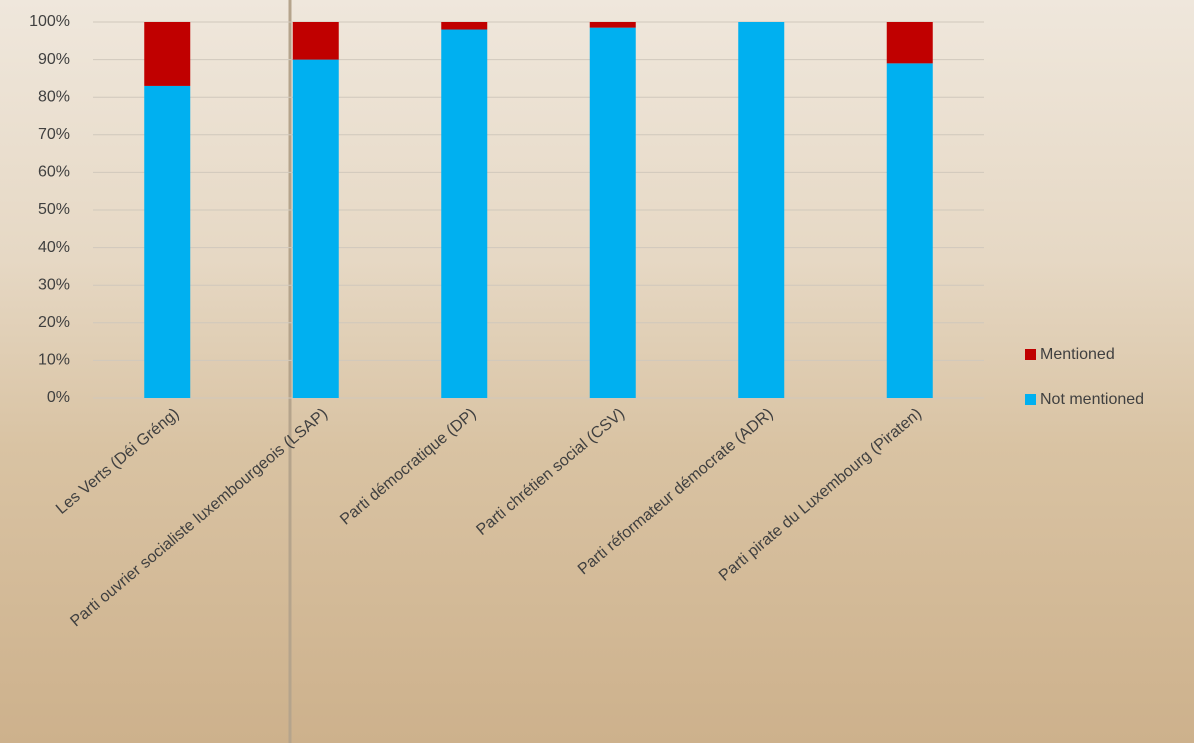 The width and height of the screenshot is (1194, 743). Describe the element at coordinates (117, 461) in the screenshot. I see `x-tick-label: Les Verts (Déi Gréng)` at that location.